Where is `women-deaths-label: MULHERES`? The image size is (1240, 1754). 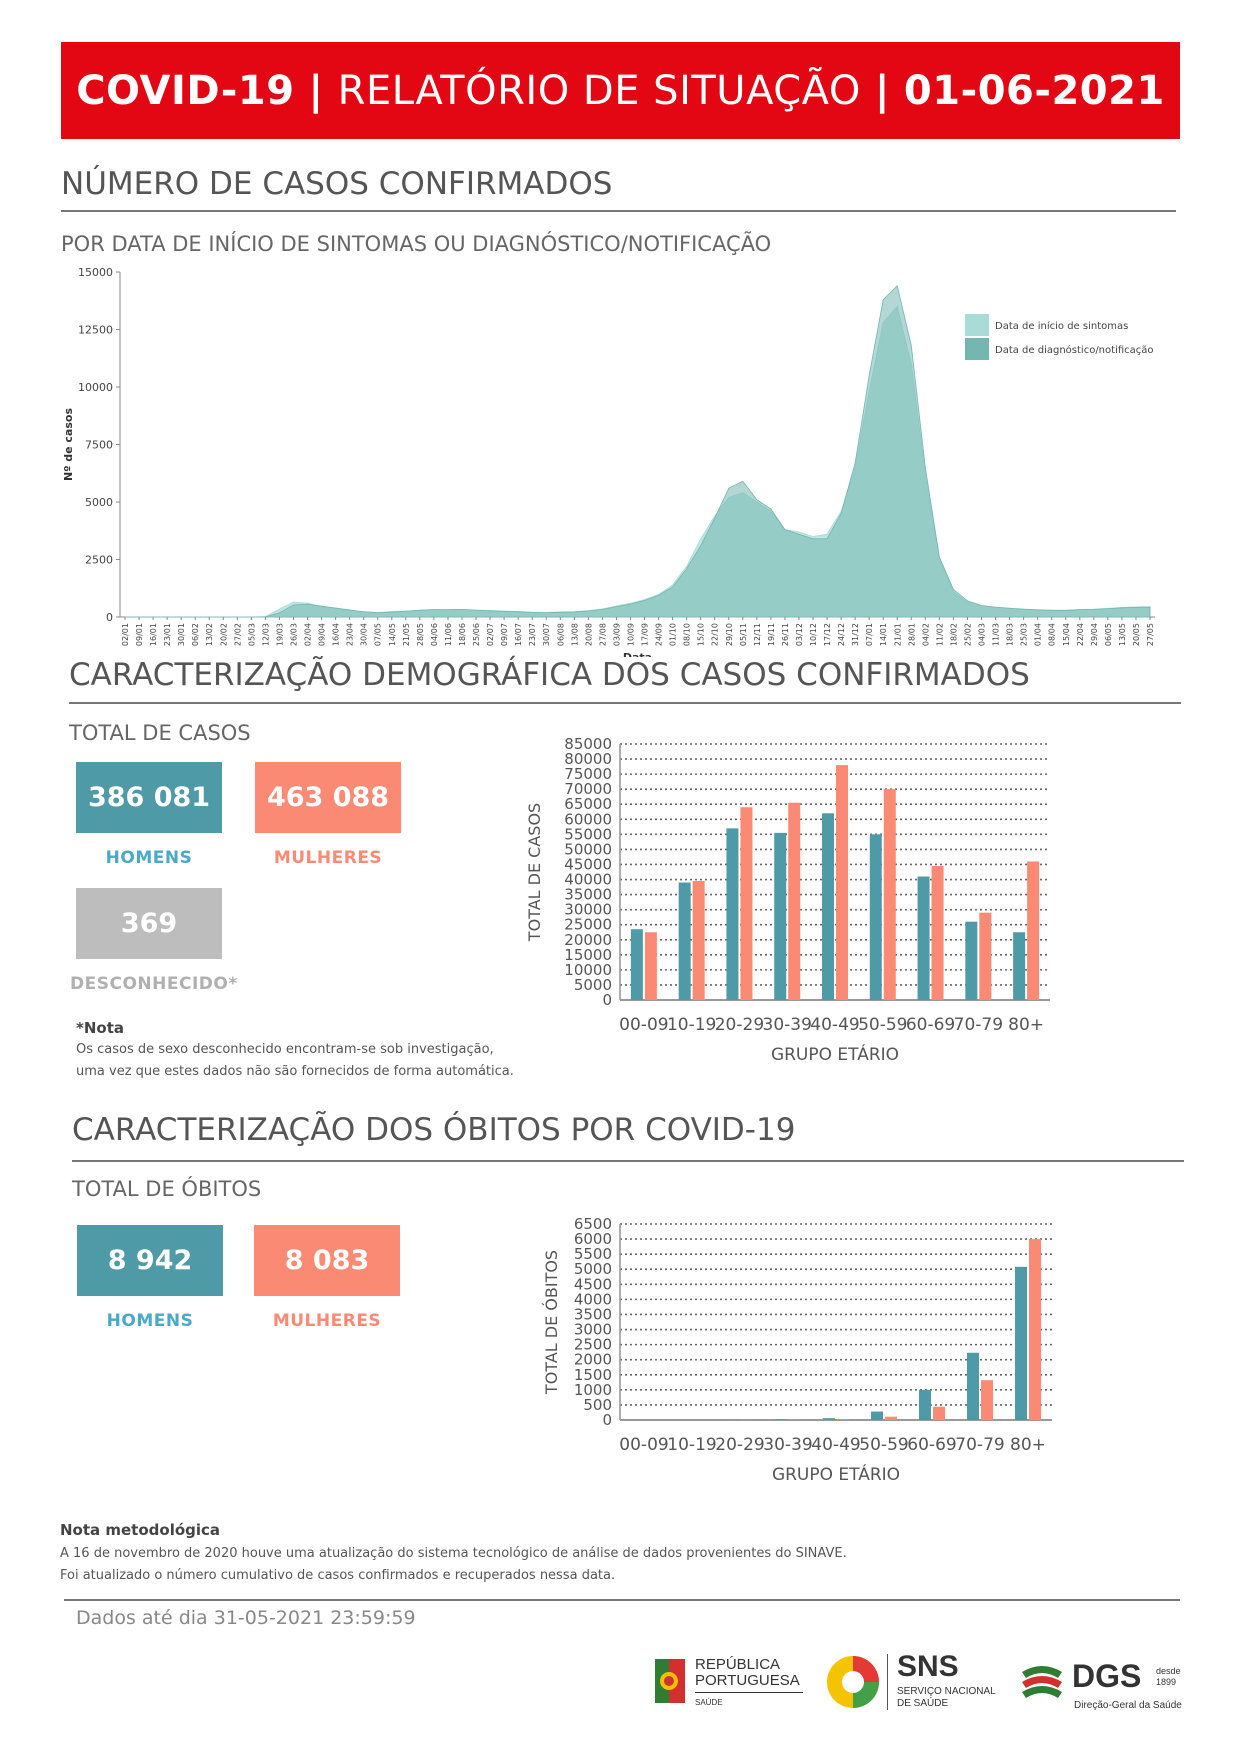 women-deaths-label: MULHERES is located at coordinates (327, 1321).